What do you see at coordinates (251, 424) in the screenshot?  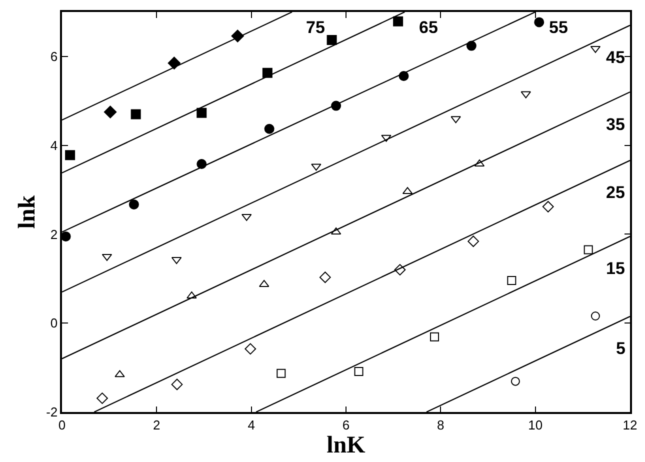 I see `x-tick-label: 4` at bounding box center [251, 424].